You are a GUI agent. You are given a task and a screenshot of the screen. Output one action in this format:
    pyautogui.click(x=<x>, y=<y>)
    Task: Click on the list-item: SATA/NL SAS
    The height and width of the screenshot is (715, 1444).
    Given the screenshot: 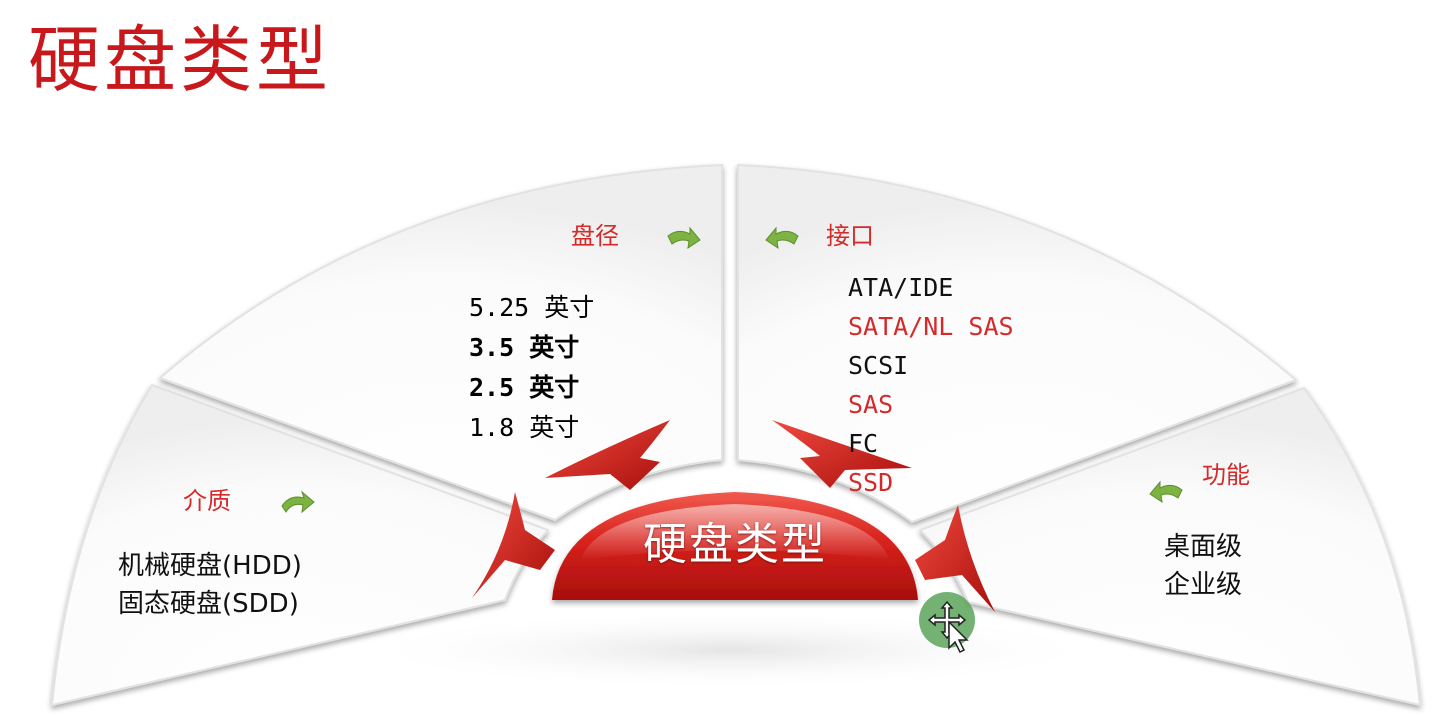 What is the action you would take?
    pyautogui.click(x=931, y=326)
    